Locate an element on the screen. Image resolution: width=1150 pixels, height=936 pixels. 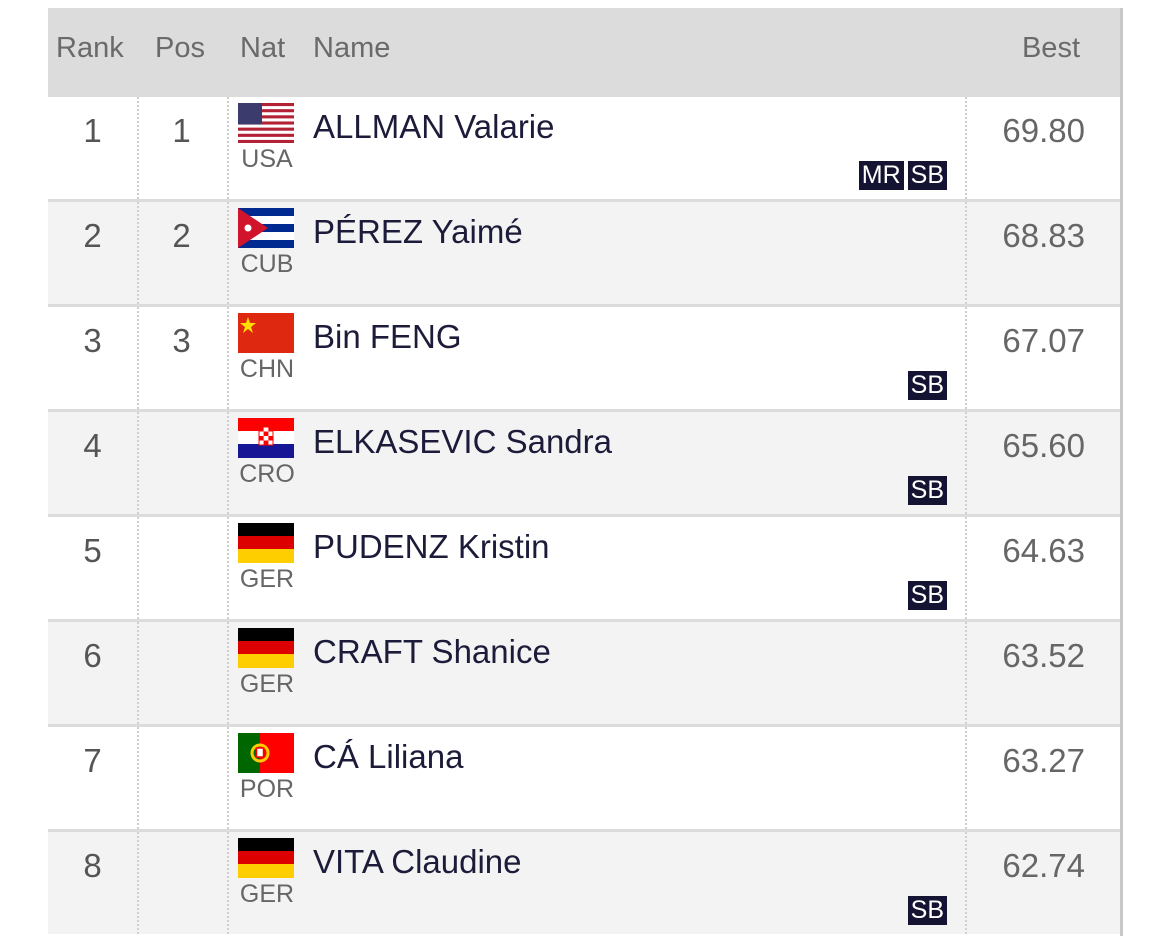
best-mark: 64.63 is located at coordinates (1043, 550).